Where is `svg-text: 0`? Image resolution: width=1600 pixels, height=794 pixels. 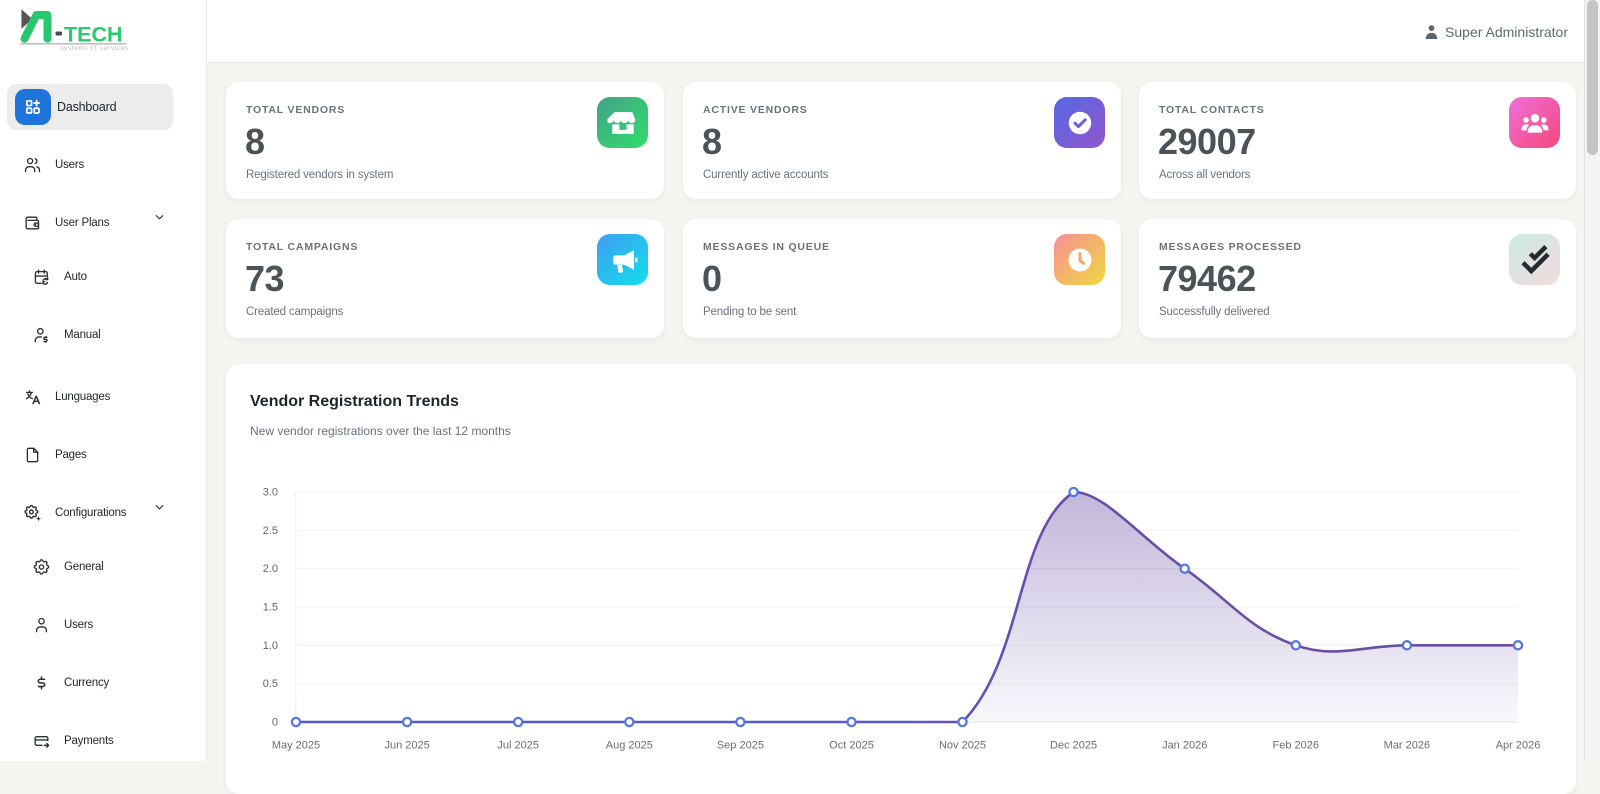
svg-text: 0 is located at coordinates (275, 723).